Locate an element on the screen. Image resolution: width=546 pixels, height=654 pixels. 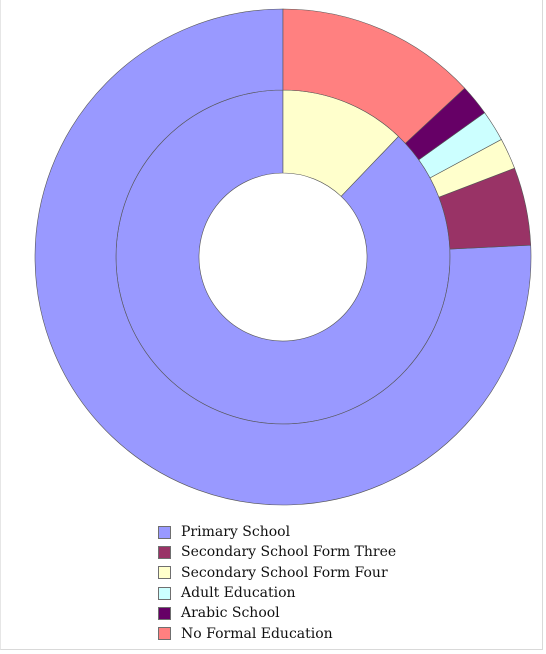
legend-item-adult-education: Adult Education is located at coordinates (277, 593).